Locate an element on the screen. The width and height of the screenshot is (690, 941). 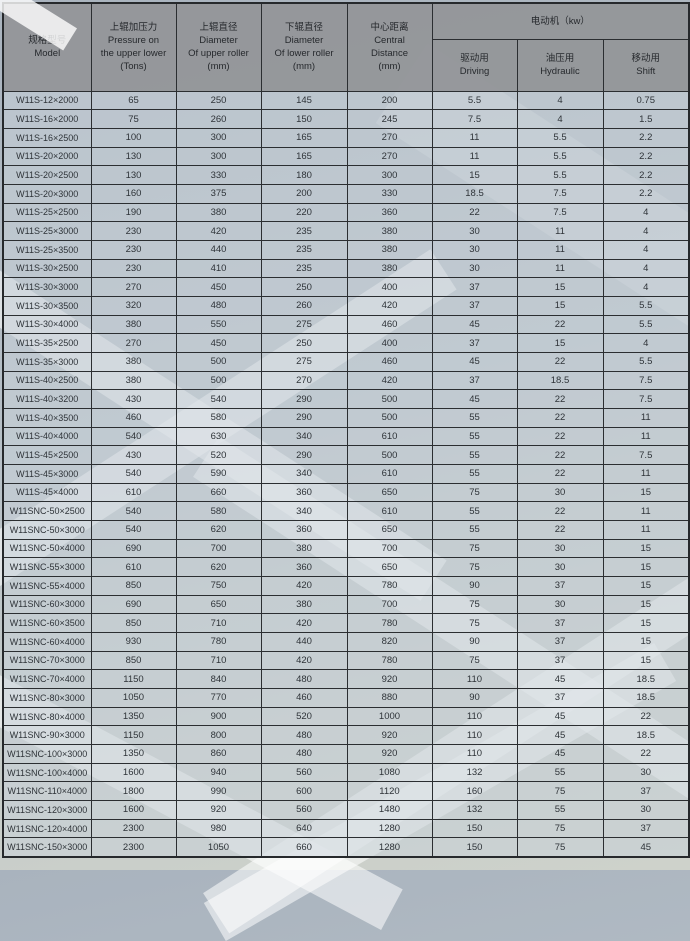
table-row: W11S-40×2500 380 500 270 420 37 18.5 7.5 is located at coordinates (346, 380).